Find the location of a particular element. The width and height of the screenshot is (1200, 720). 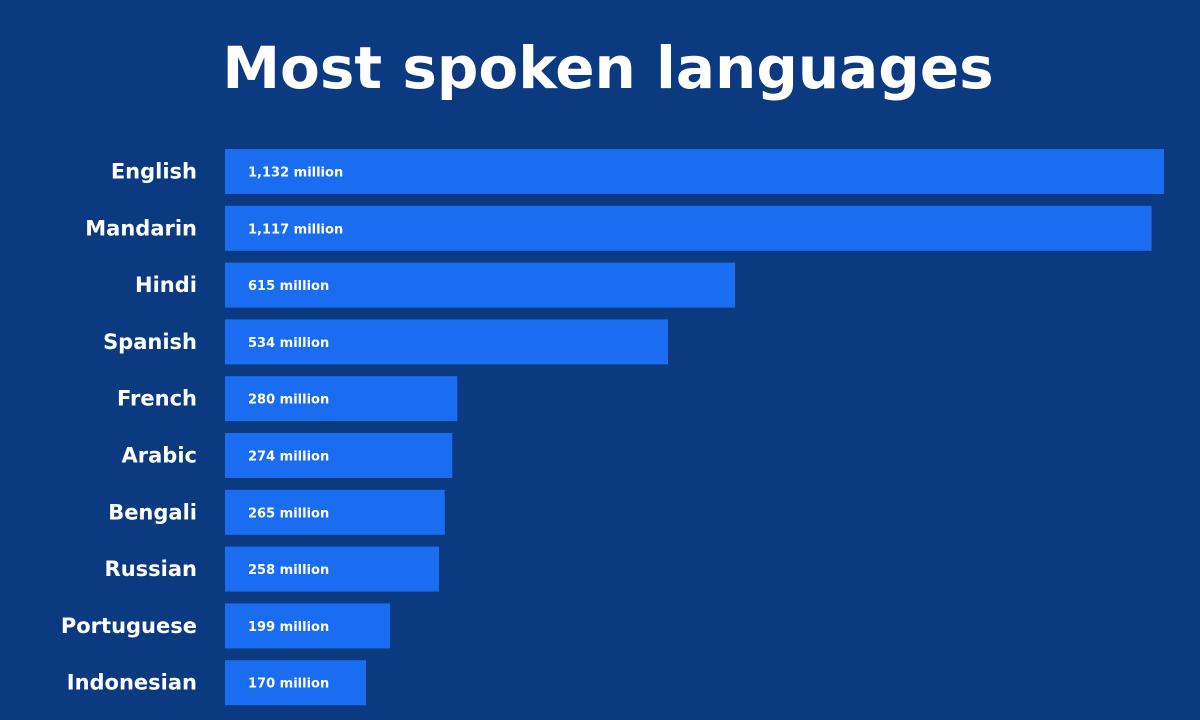

value-label-mandarin: 1,117 million is located at coordinates (295, 229).